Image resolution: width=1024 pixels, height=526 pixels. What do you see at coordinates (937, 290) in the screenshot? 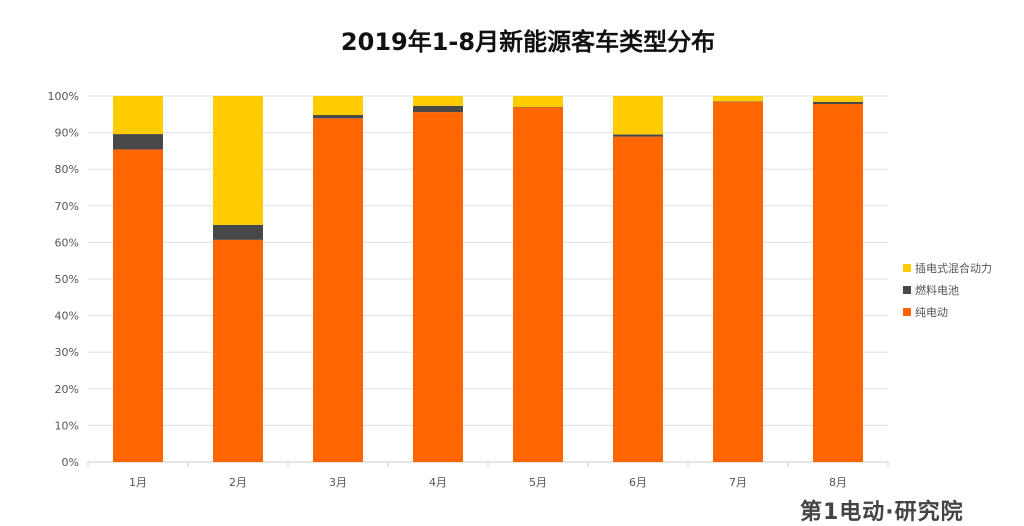
I see `legend-label: 燃料电池` at bounding box center [937, 290].